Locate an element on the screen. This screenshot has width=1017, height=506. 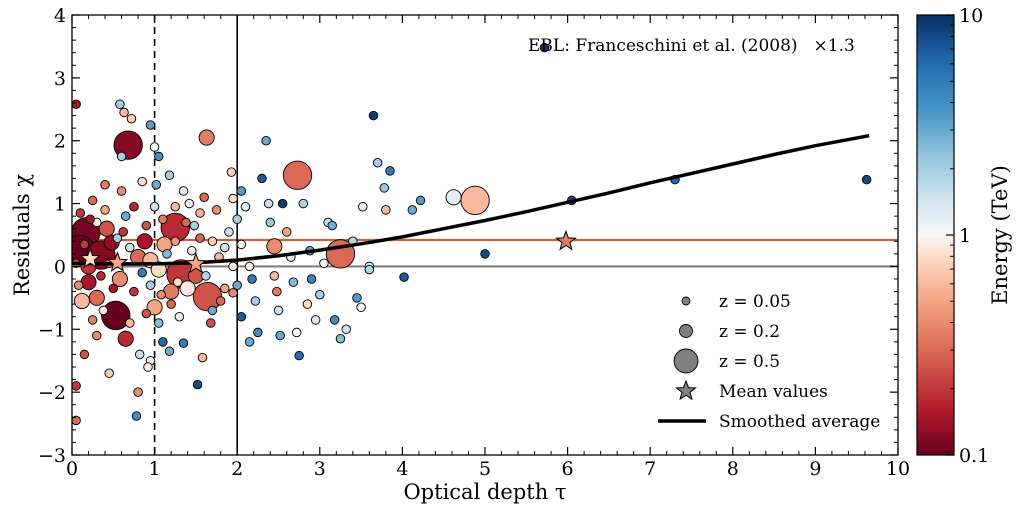
x-tick-label: 4 is located at coordinates (402, 469).